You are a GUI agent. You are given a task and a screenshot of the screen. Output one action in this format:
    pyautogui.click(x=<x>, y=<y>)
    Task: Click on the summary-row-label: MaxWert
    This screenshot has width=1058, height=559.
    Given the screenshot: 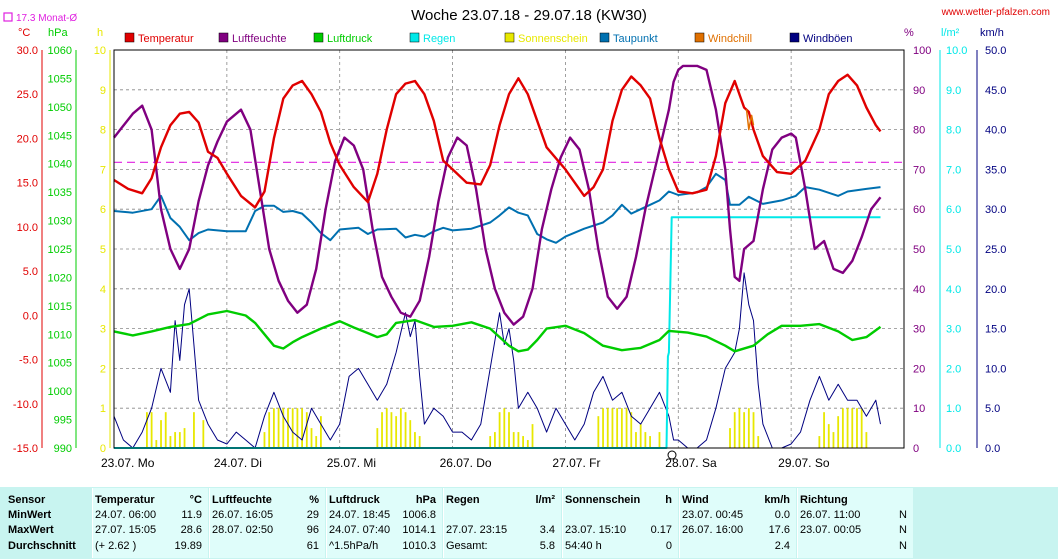 What is the action you would take?
    pyautogui.click(x=31, y=530)
    